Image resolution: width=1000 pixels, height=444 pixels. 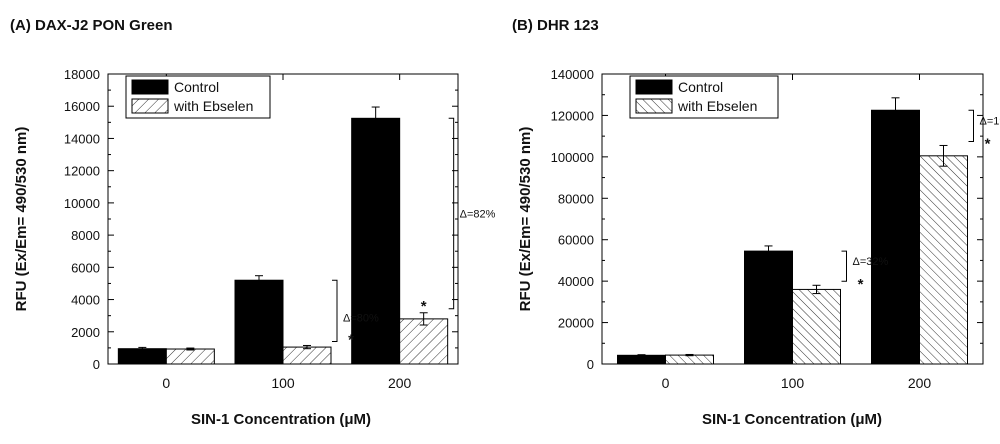 I want to click on panel-a-y-tick-label: 4000, so click(x=85, y=300).